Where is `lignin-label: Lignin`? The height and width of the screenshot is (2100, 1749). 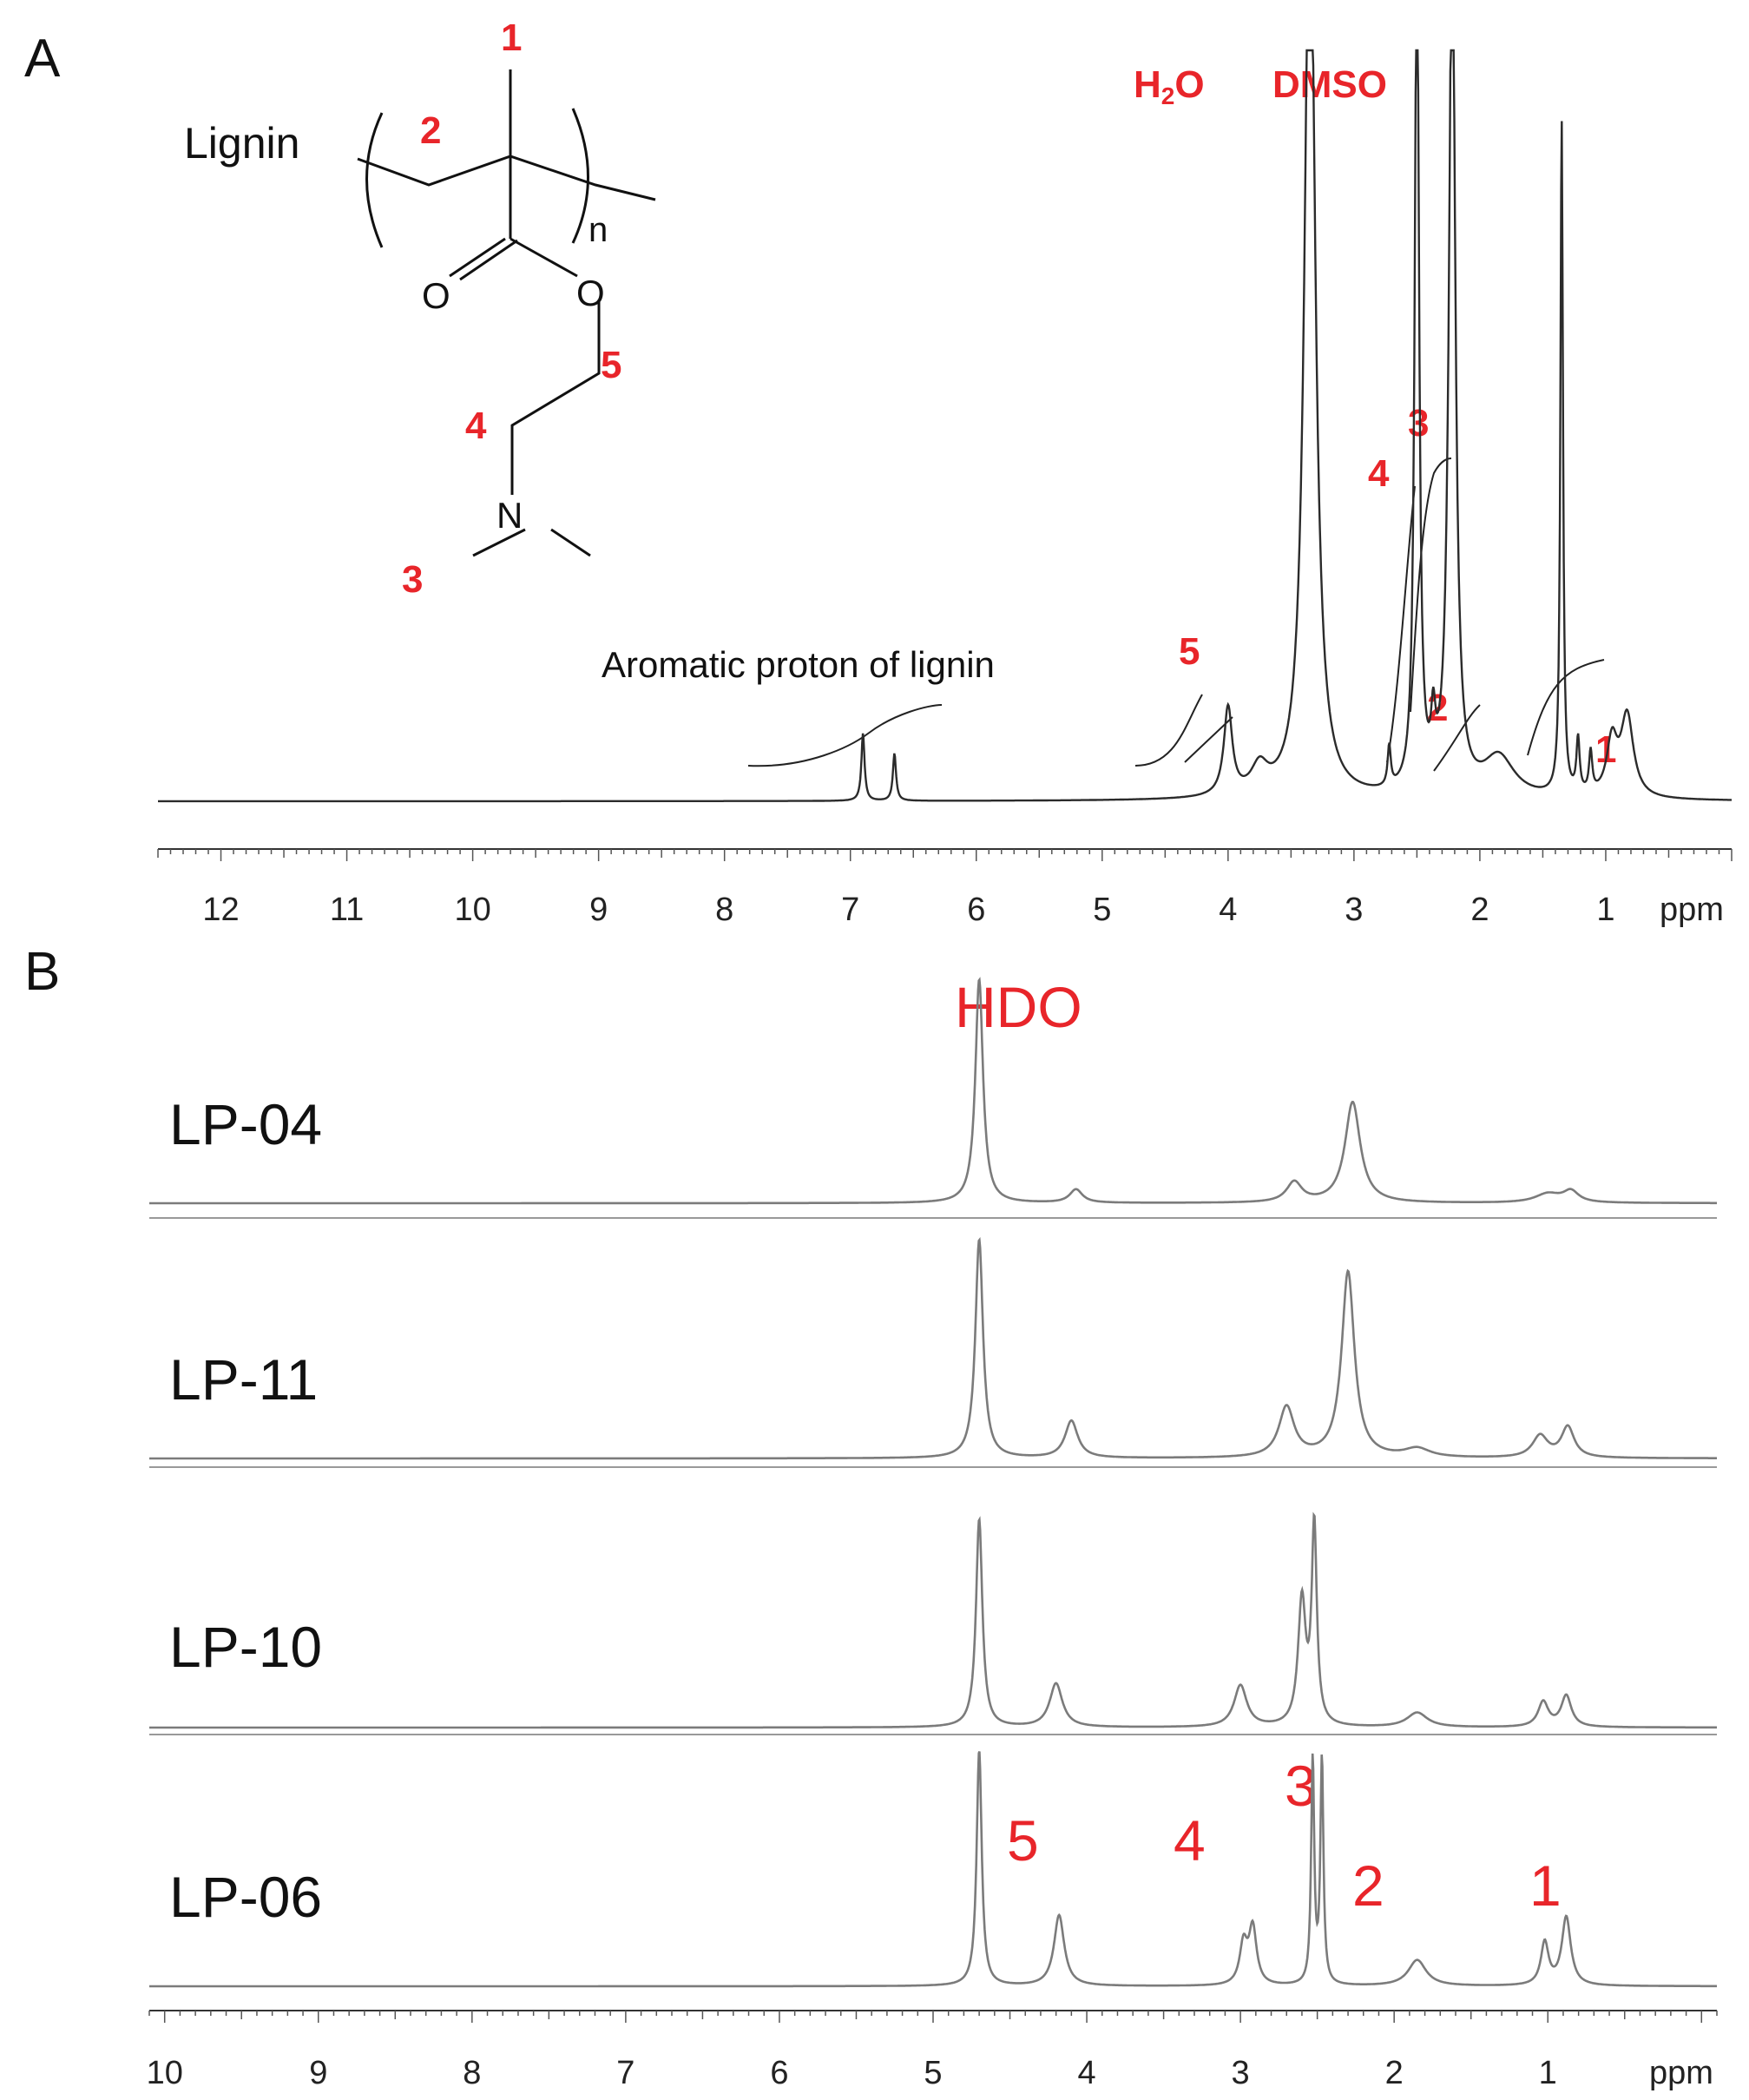
lignin-label: Lignin is located at coordinates (241, 143).